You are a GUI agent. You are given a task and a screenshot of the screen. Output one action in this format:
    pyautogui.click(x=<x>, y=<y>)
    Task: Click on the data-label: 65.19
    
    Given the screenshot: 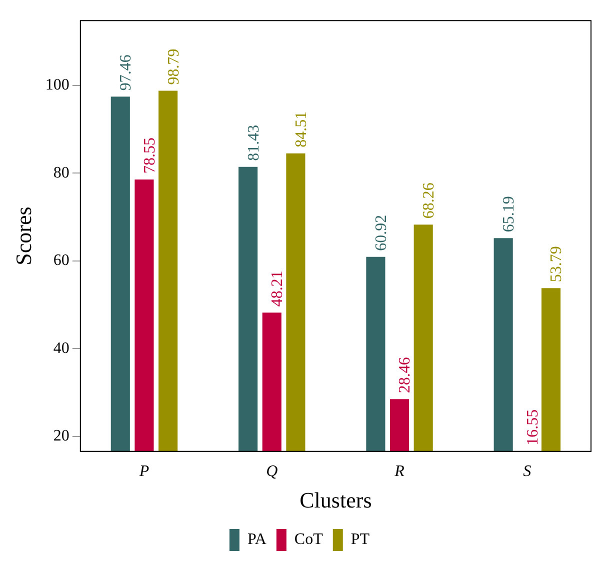 What is the action you would take?
    pyautogui.click(x=509, y=214)
    